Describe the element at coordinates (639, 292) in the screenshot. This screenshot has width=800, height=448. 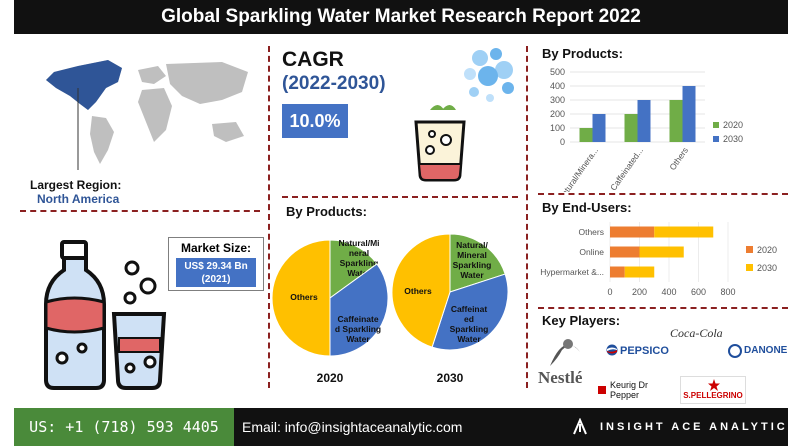
I see `x-tick-label: 200` at that location.